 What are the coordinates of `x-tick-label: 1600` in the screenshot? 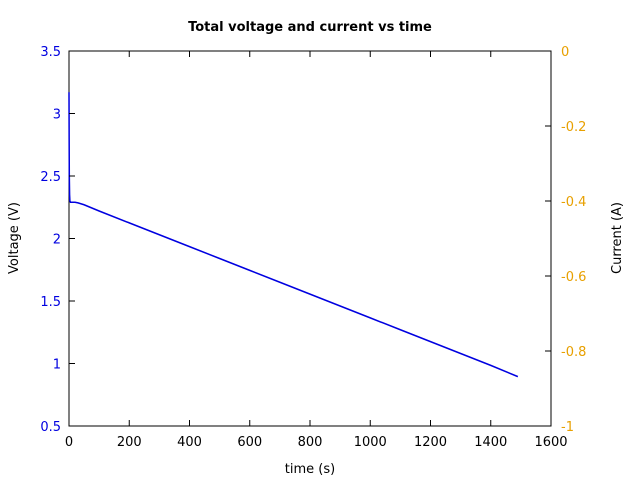 It's located at (550, 442).